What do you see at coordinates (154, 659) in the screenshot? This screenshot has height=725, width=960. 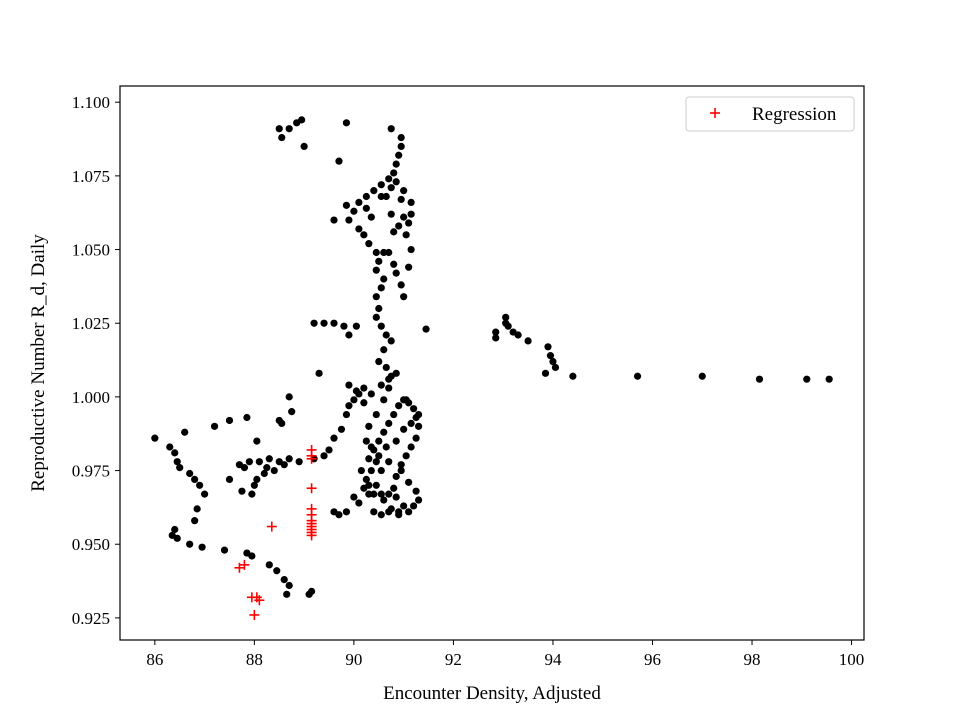 I see `x-tick-label: 86` at bounding box center [154, 659].